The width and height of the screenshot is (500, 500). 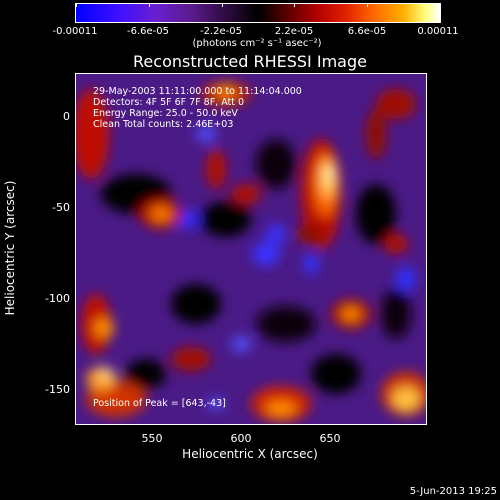 I want to click on colorbar-tick-label: 2.2e-05, so click(x=294, y=31).